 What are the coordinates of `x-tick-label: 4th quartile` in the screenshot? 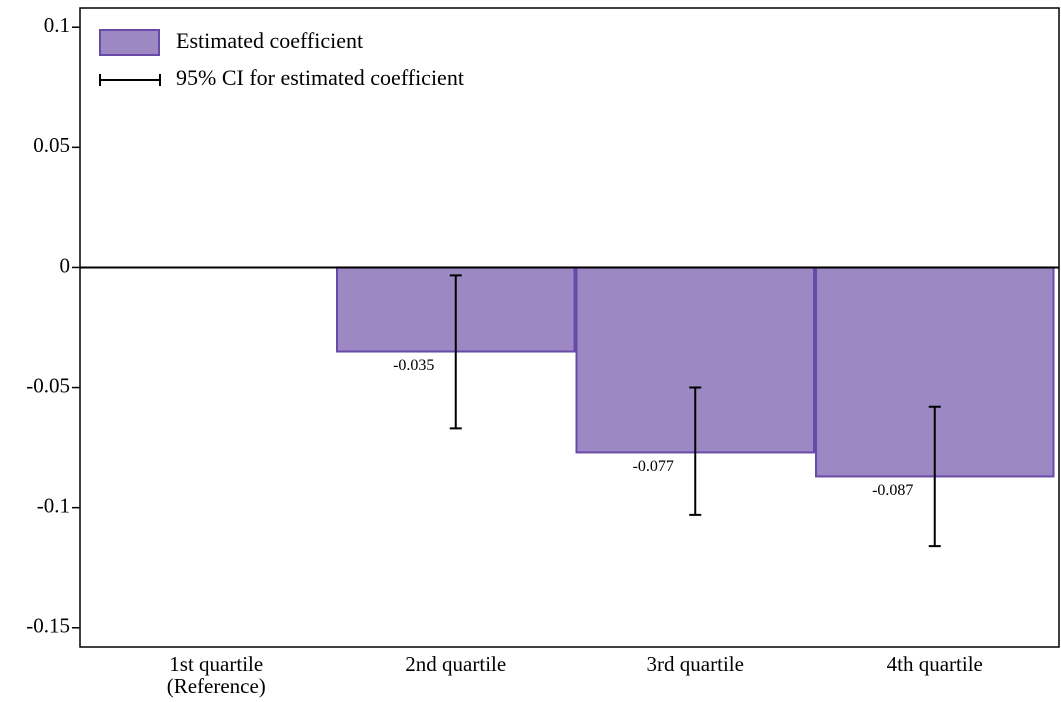 It's located at (935, 664).